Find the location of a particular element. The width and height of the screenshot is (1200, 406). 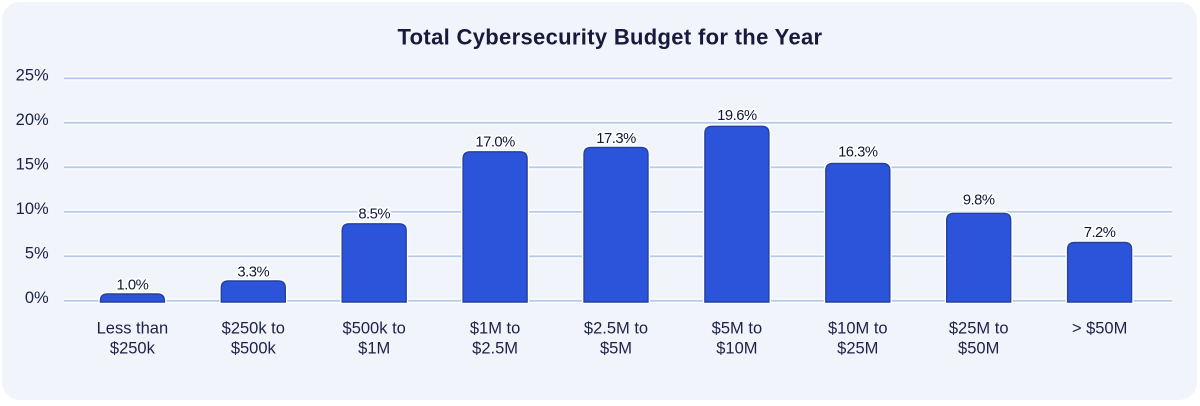

svg-text: 7.2% is located at coordinates (1100, 233).